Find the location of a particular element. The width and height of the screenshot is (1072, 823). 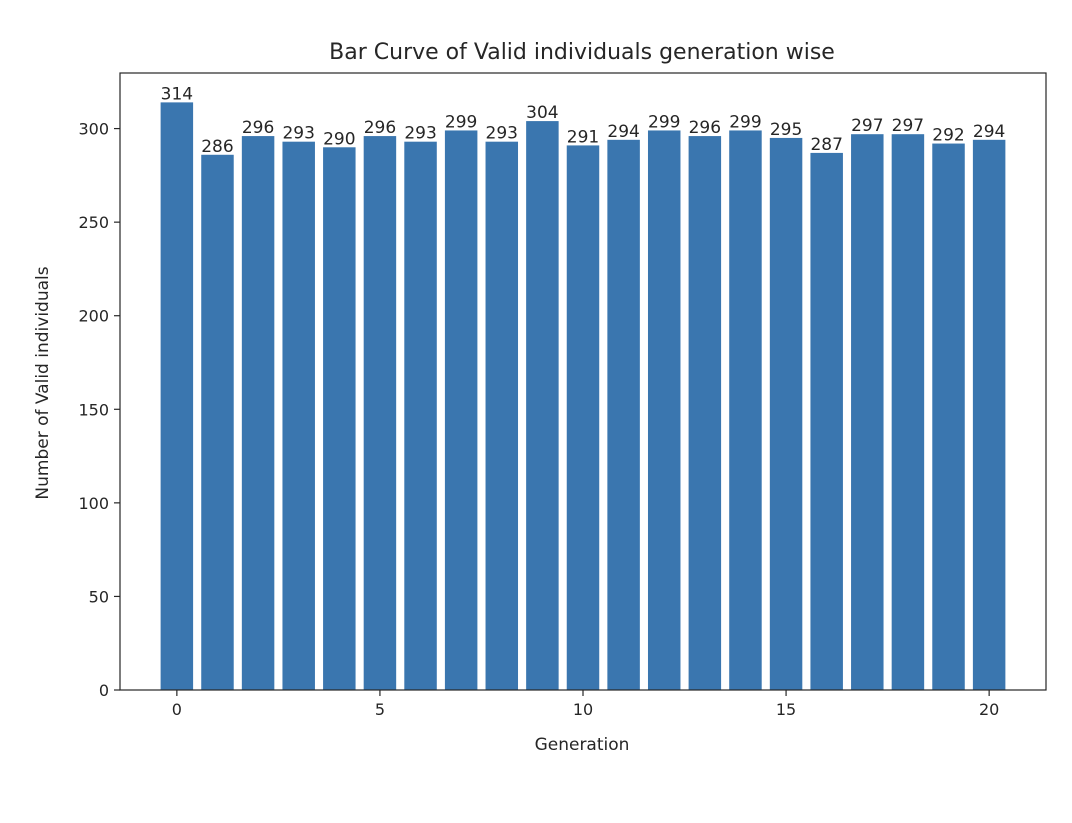

bar-value-label: 291 is located at coordinates (583, 137).